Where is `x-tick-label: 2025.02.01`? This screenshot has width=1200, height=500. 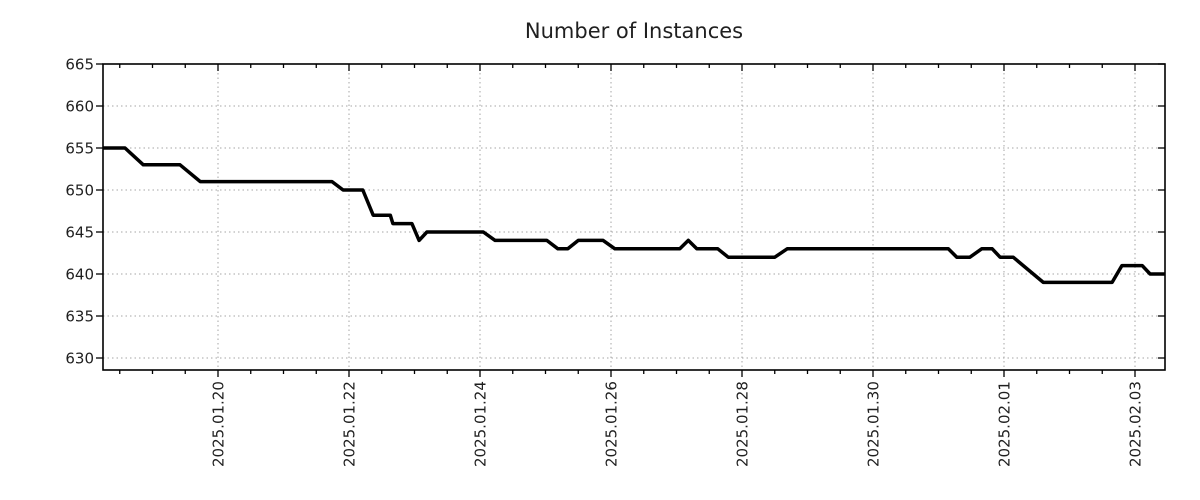
x-tick-label: 2025.02.01 is located at coordinates (1005, 424).